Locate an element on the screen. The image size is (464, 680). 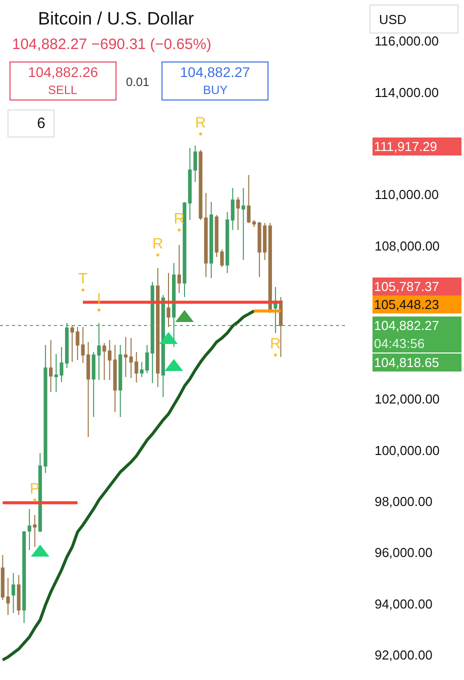
annotation: BUY is located at coordinates (215, 90).